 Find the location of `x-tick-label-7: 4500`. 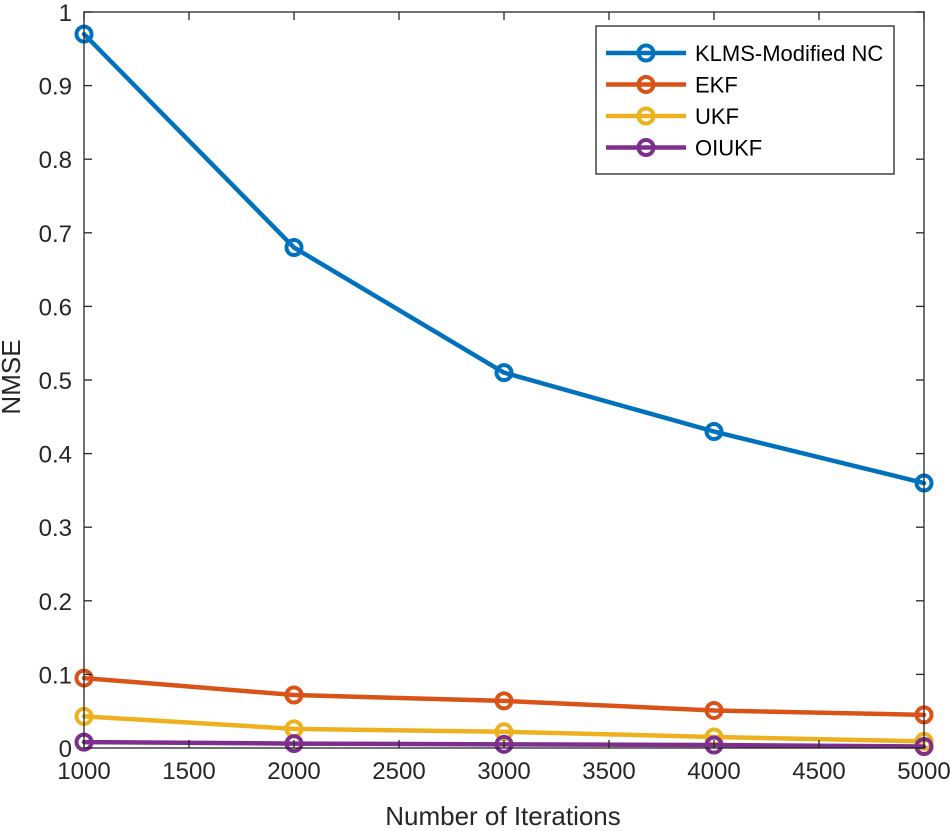

x-tick-label-7: 4500 is located at coordinates (818, 771).